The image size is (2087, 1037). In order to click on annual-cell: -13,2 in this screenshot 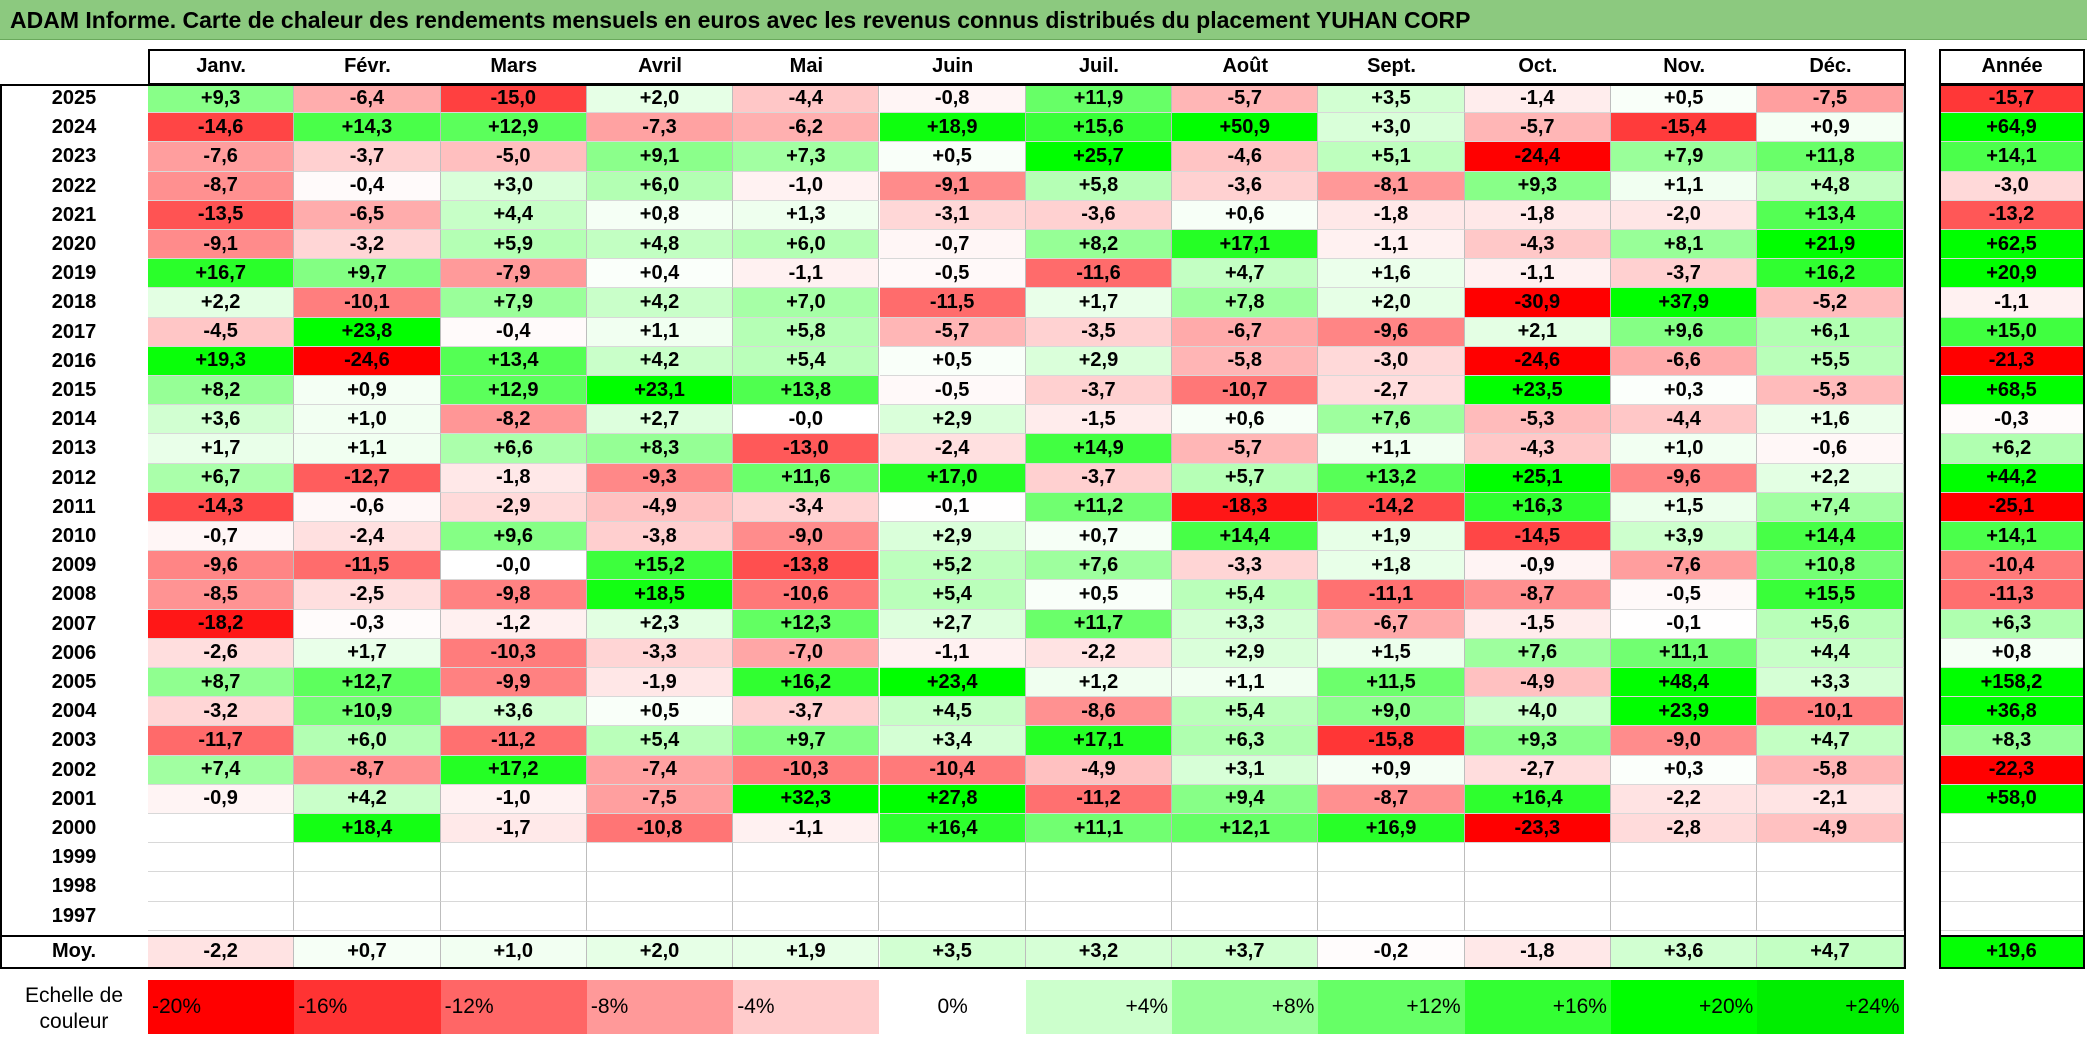, I will do `click(2012, 215)`.